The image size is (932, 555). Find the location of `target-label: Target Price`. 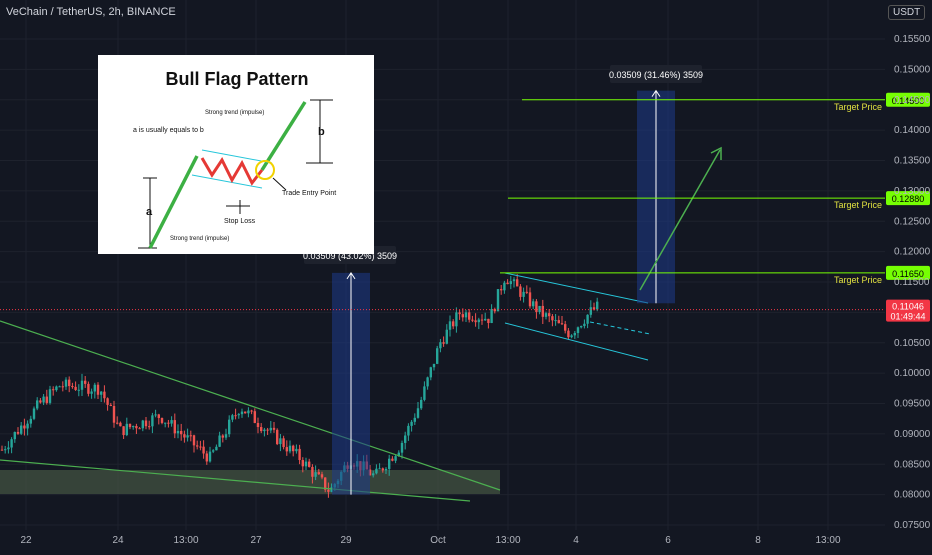

target-label: Target Price is located at coordinates (858, 280).